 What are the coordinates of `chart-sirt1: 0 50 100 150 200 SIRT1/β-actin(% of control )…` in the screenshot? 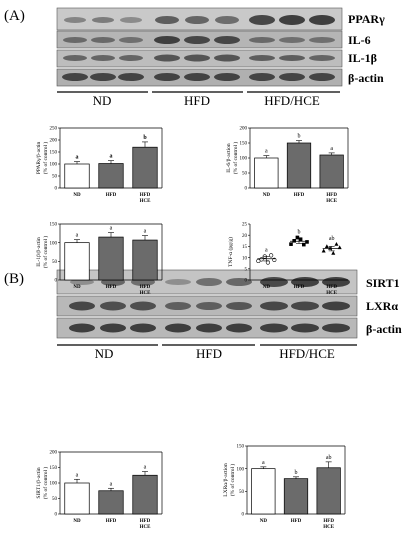 It's located at (99, 490).